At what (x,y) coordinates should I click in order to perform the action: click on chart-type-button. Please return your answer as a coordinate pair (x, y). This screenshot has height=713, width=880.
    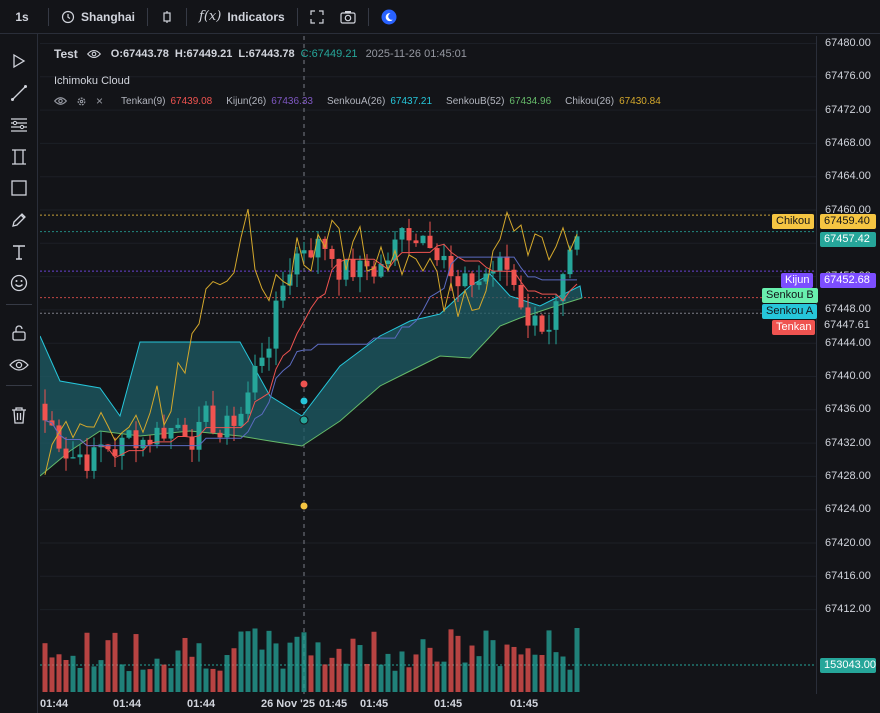
    Looking at the image, I should click on (167, 17).